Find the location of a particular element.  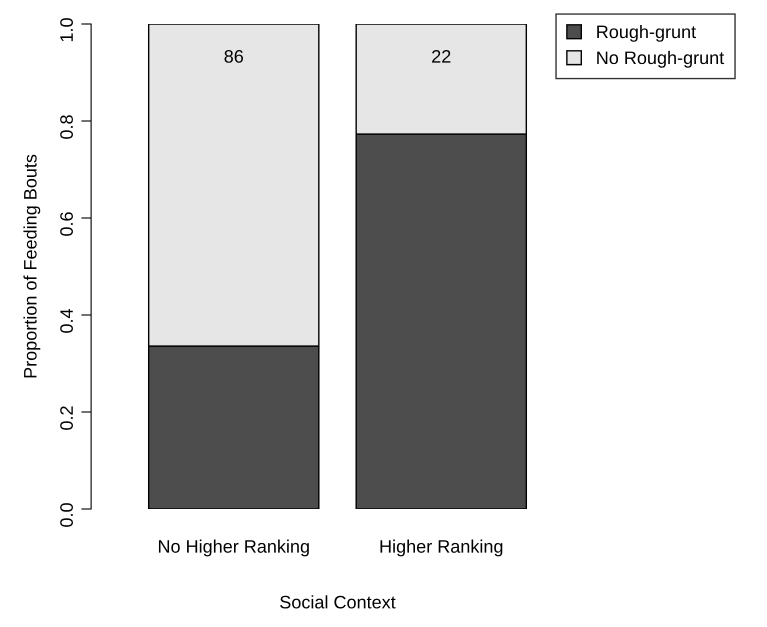

y-tick-label: 0.8 is located at coordinates (66, 127).